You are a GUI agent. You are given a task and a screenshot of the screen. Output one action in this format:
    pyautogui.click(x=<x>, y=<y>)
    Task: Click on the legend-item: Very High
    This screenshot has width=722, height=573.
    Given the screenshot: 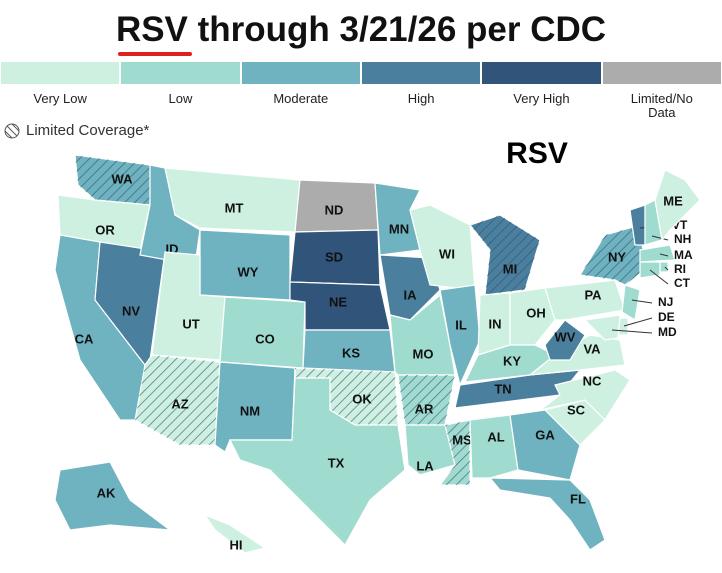 What is the action you would take?
    pyautogui.click(x=541, y=91)
    